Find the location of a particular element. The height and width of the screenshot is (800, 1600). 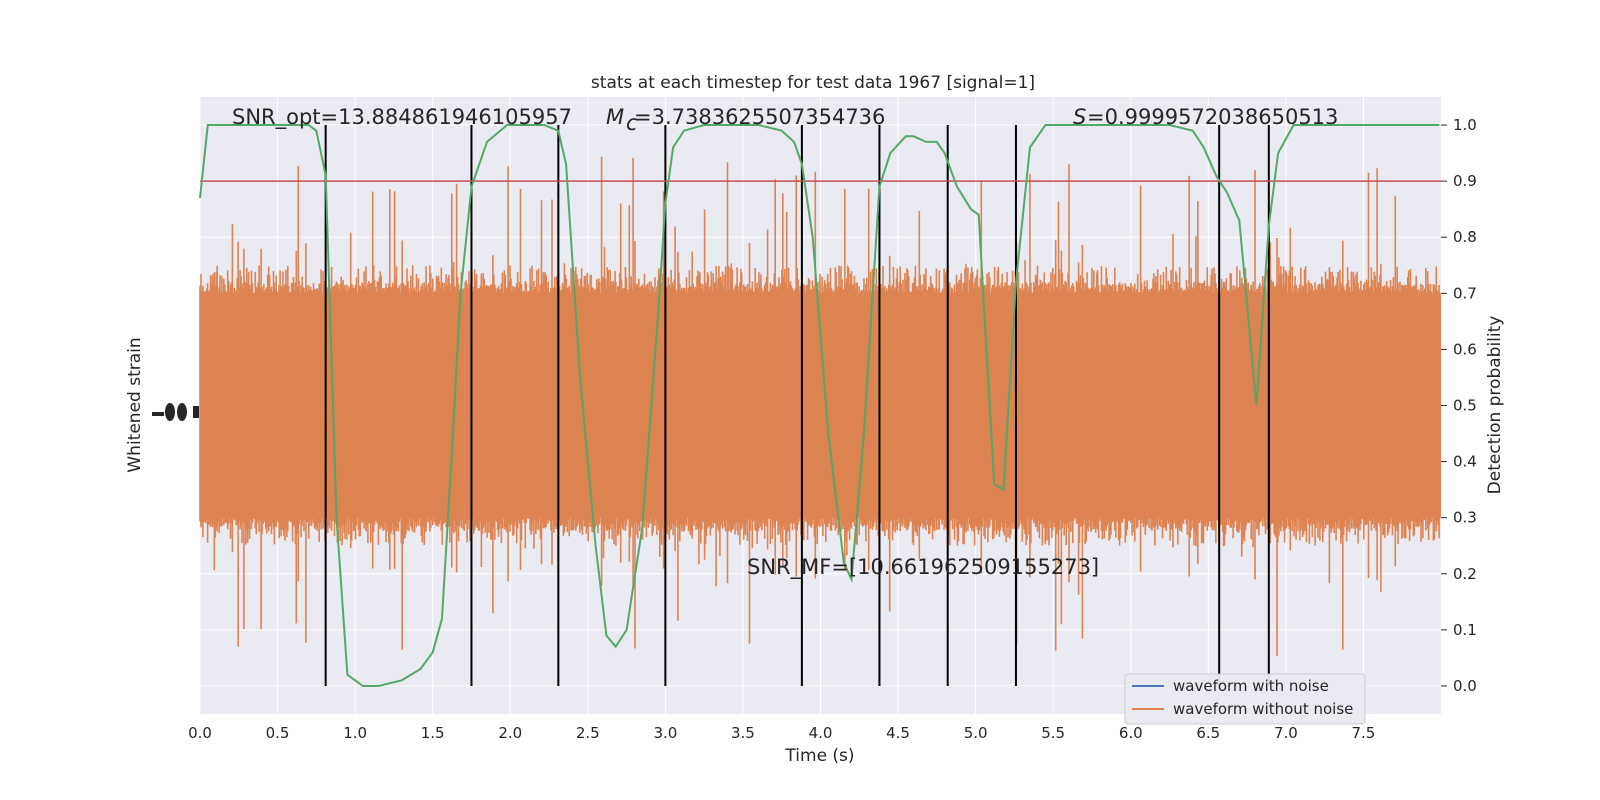

y-tick-label: 0.1 is located at coordinates (1465, 630).